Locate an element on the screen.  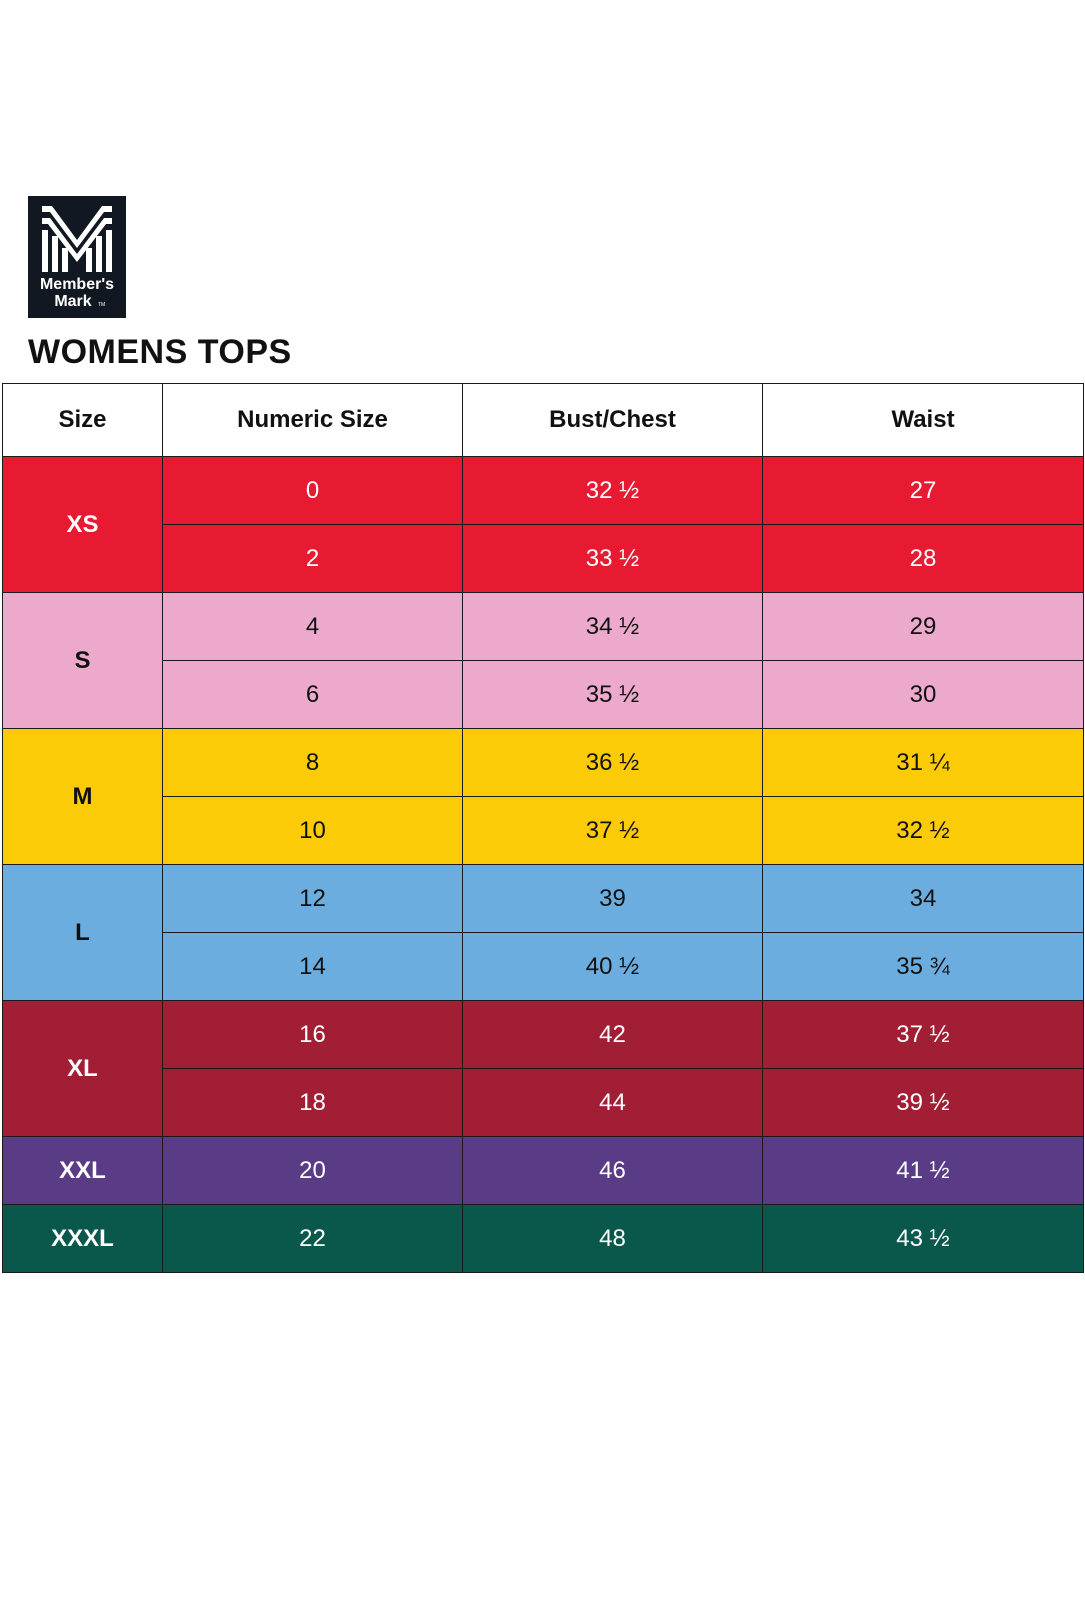
bust-chest-cell: 39 is located at coordinates (612, 898).